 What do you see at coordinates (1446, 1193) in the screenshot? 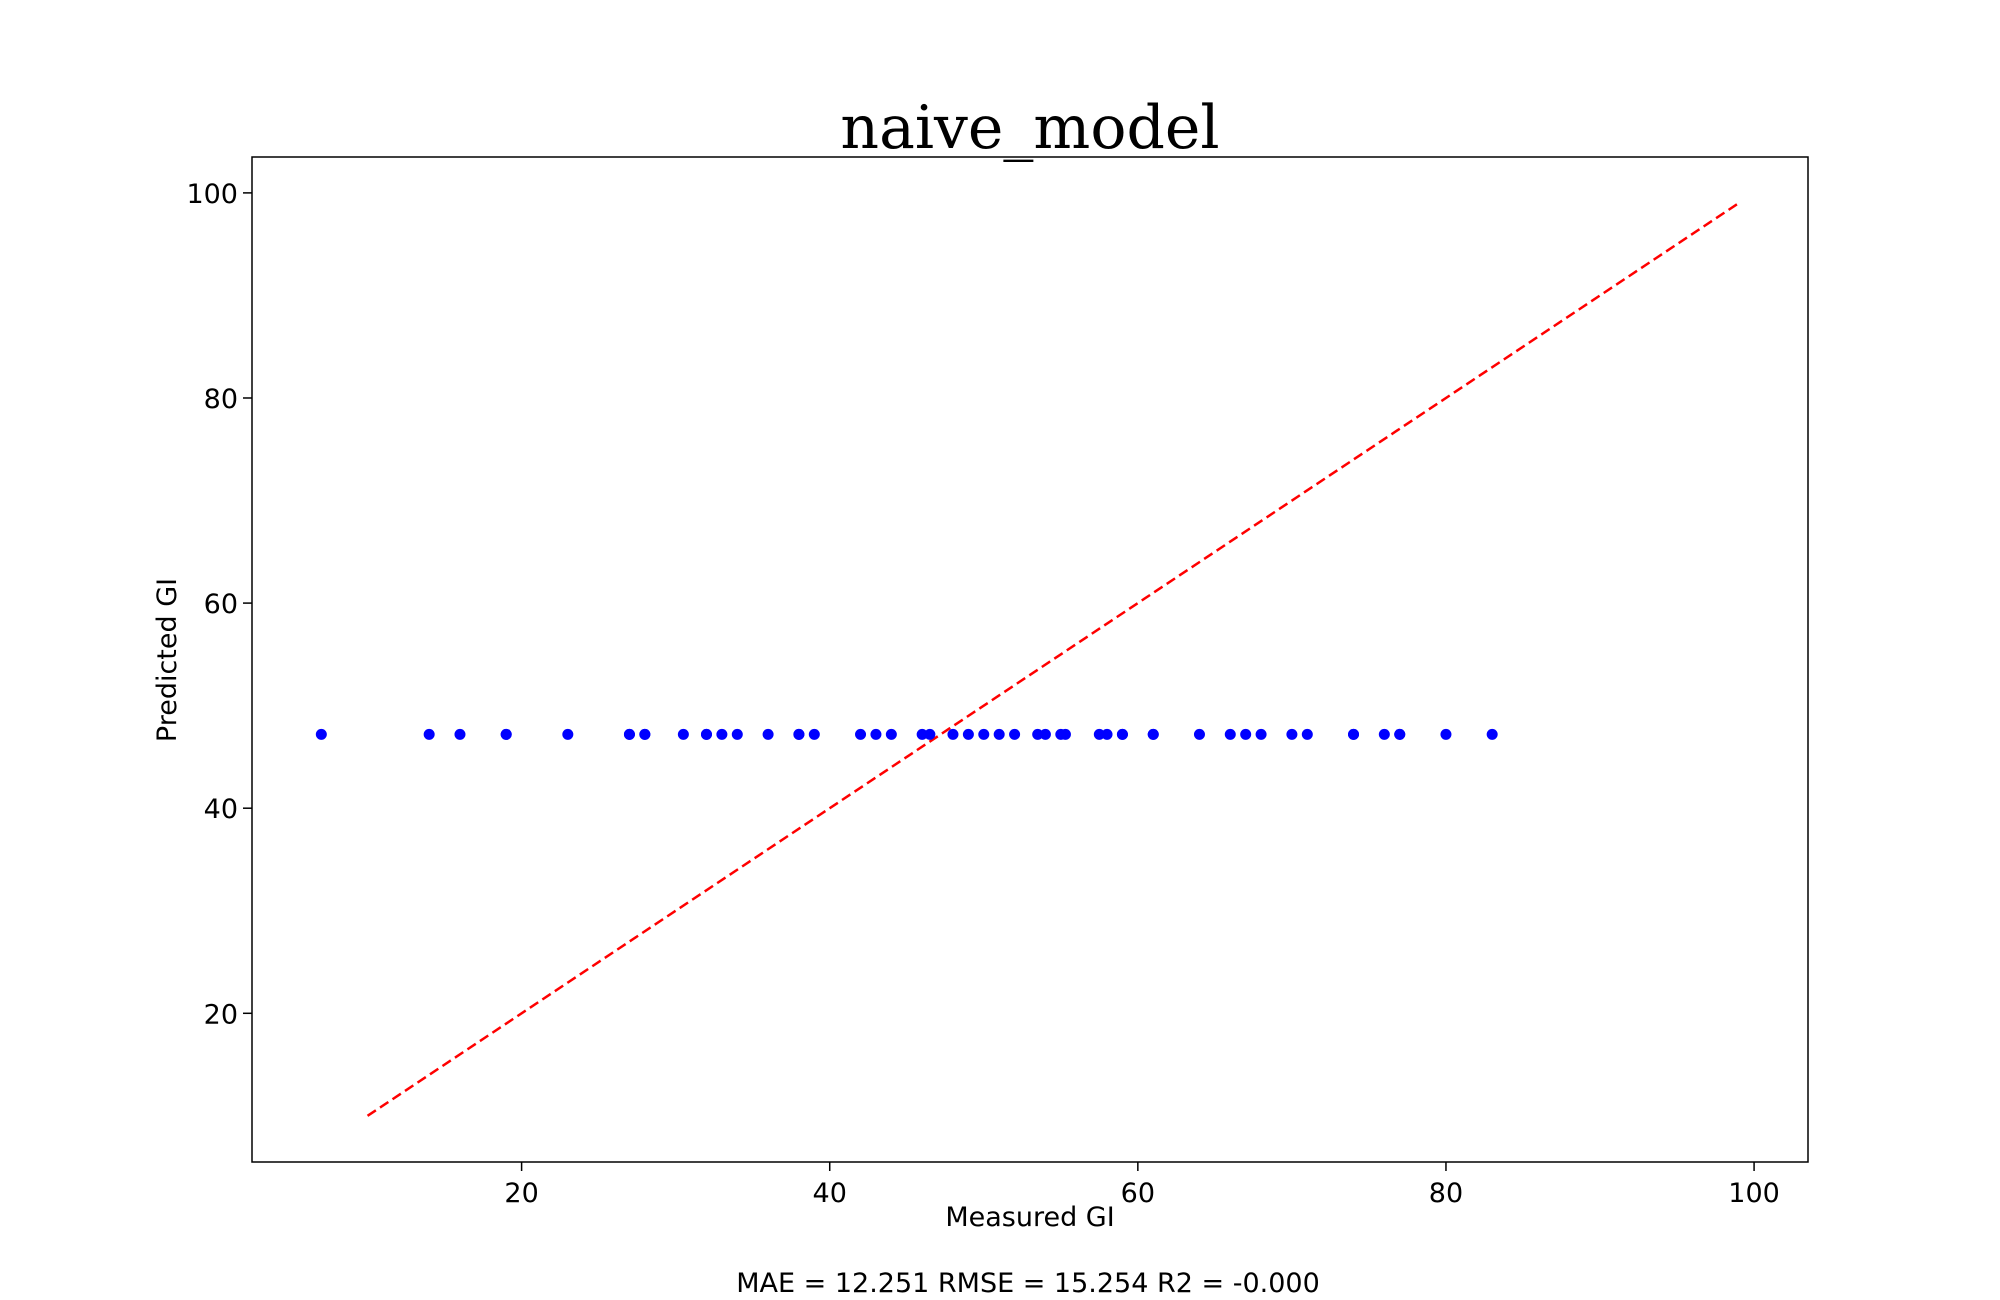
I see `x-tick-label: 80` at bounding box center [1446, 1193].